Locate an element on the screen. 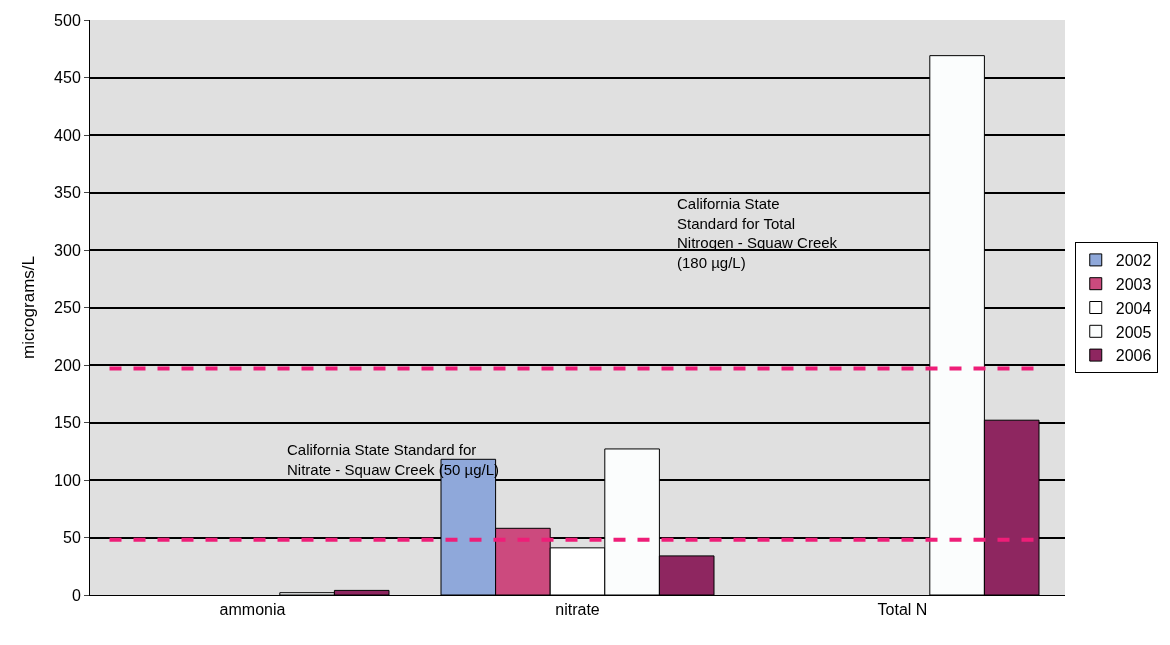 The height and width of the screenshot is (645, 1170). x-tick-label: Total N is located at coordinates (902, 610).